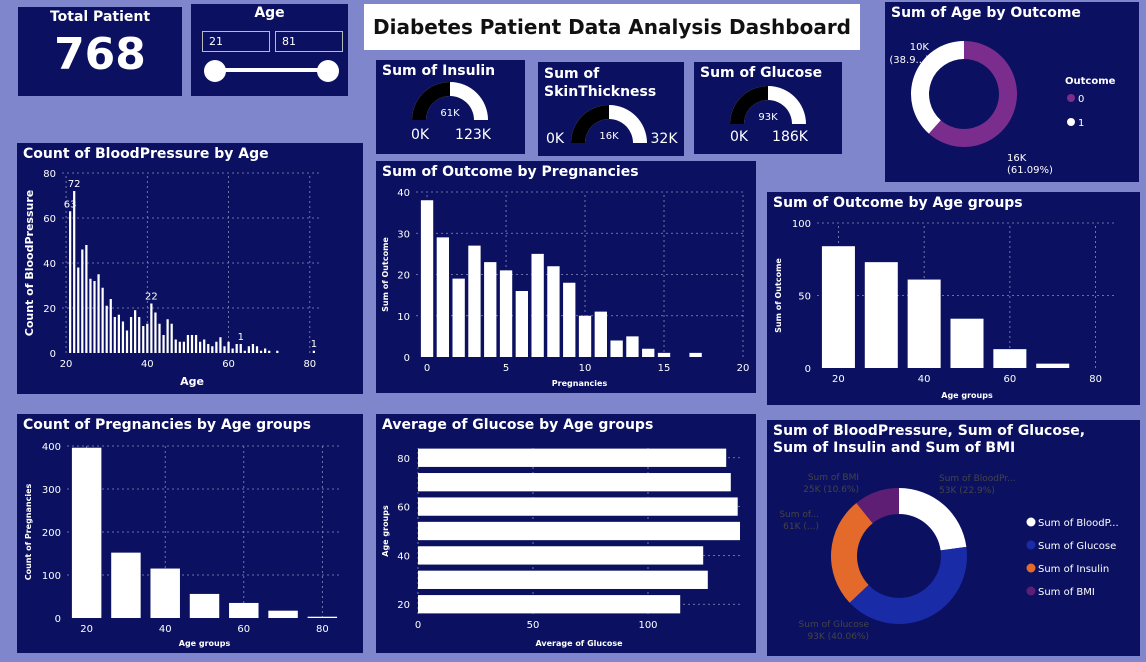 The width and height of the screenshot is (1146, 662). Describe the element at coordinates (647, 625) in the screenshot. I see `x-tick-label: 100` at that location.